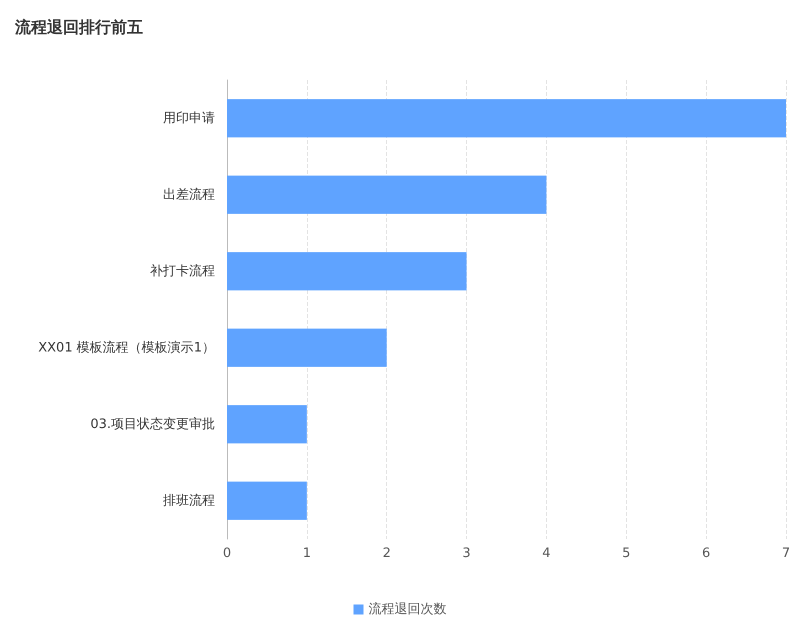  What do you see at coordinates (386, 553) in the screenshot?
I see `x-tick-label: 2` at bounding box center [386, 553].